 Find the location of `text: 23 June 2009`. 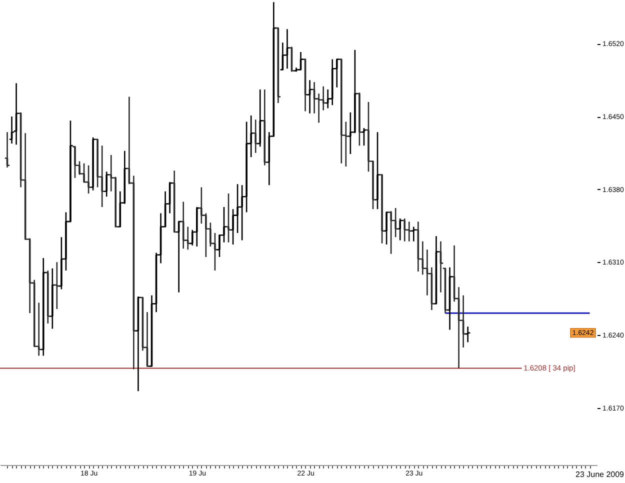

text: 23 June 2009 is located at coordinates (600, 474).